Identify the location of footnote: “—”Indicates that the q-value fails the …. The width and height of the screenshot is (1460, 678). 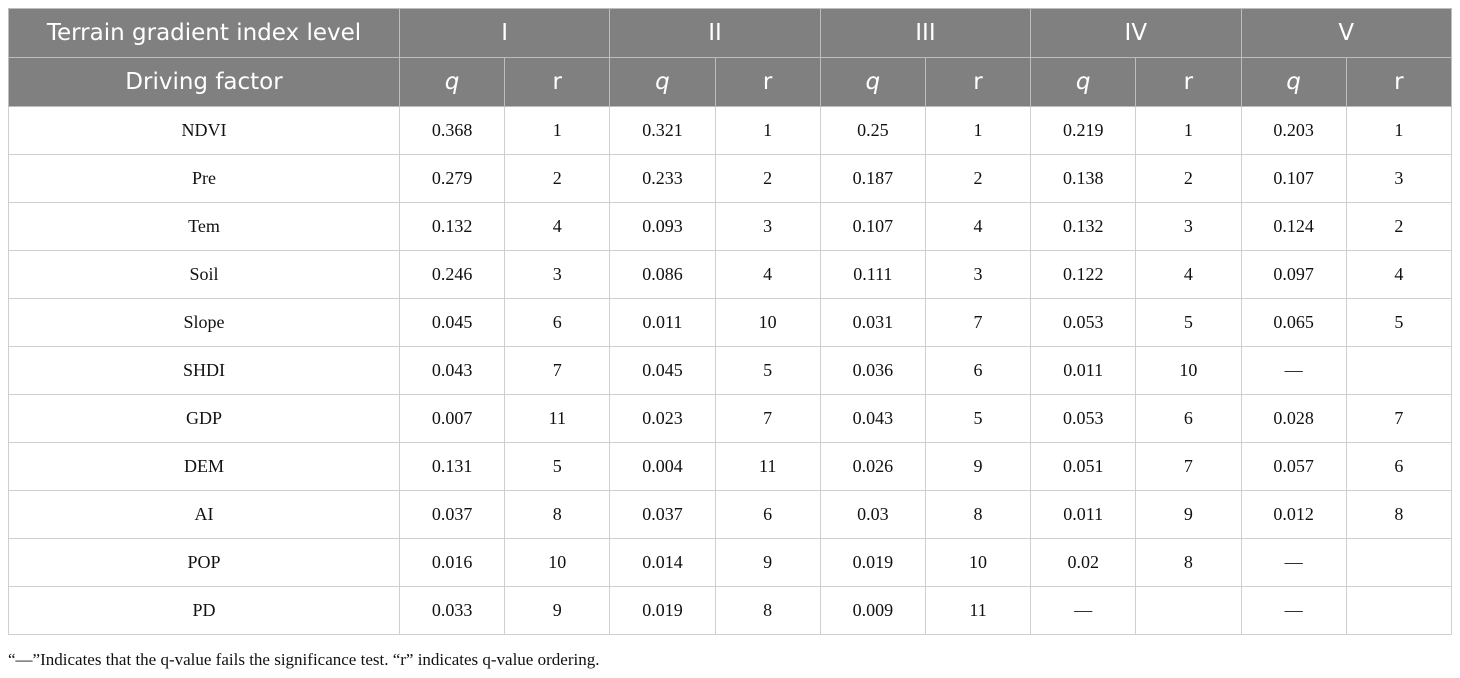
(304, 659).